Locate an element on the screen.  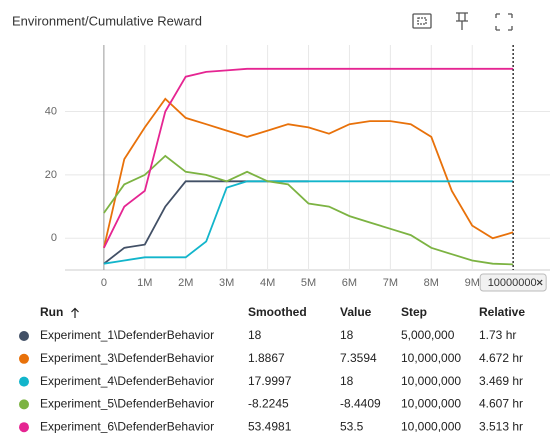
column-header: Step is located at coordinates (414, 312).